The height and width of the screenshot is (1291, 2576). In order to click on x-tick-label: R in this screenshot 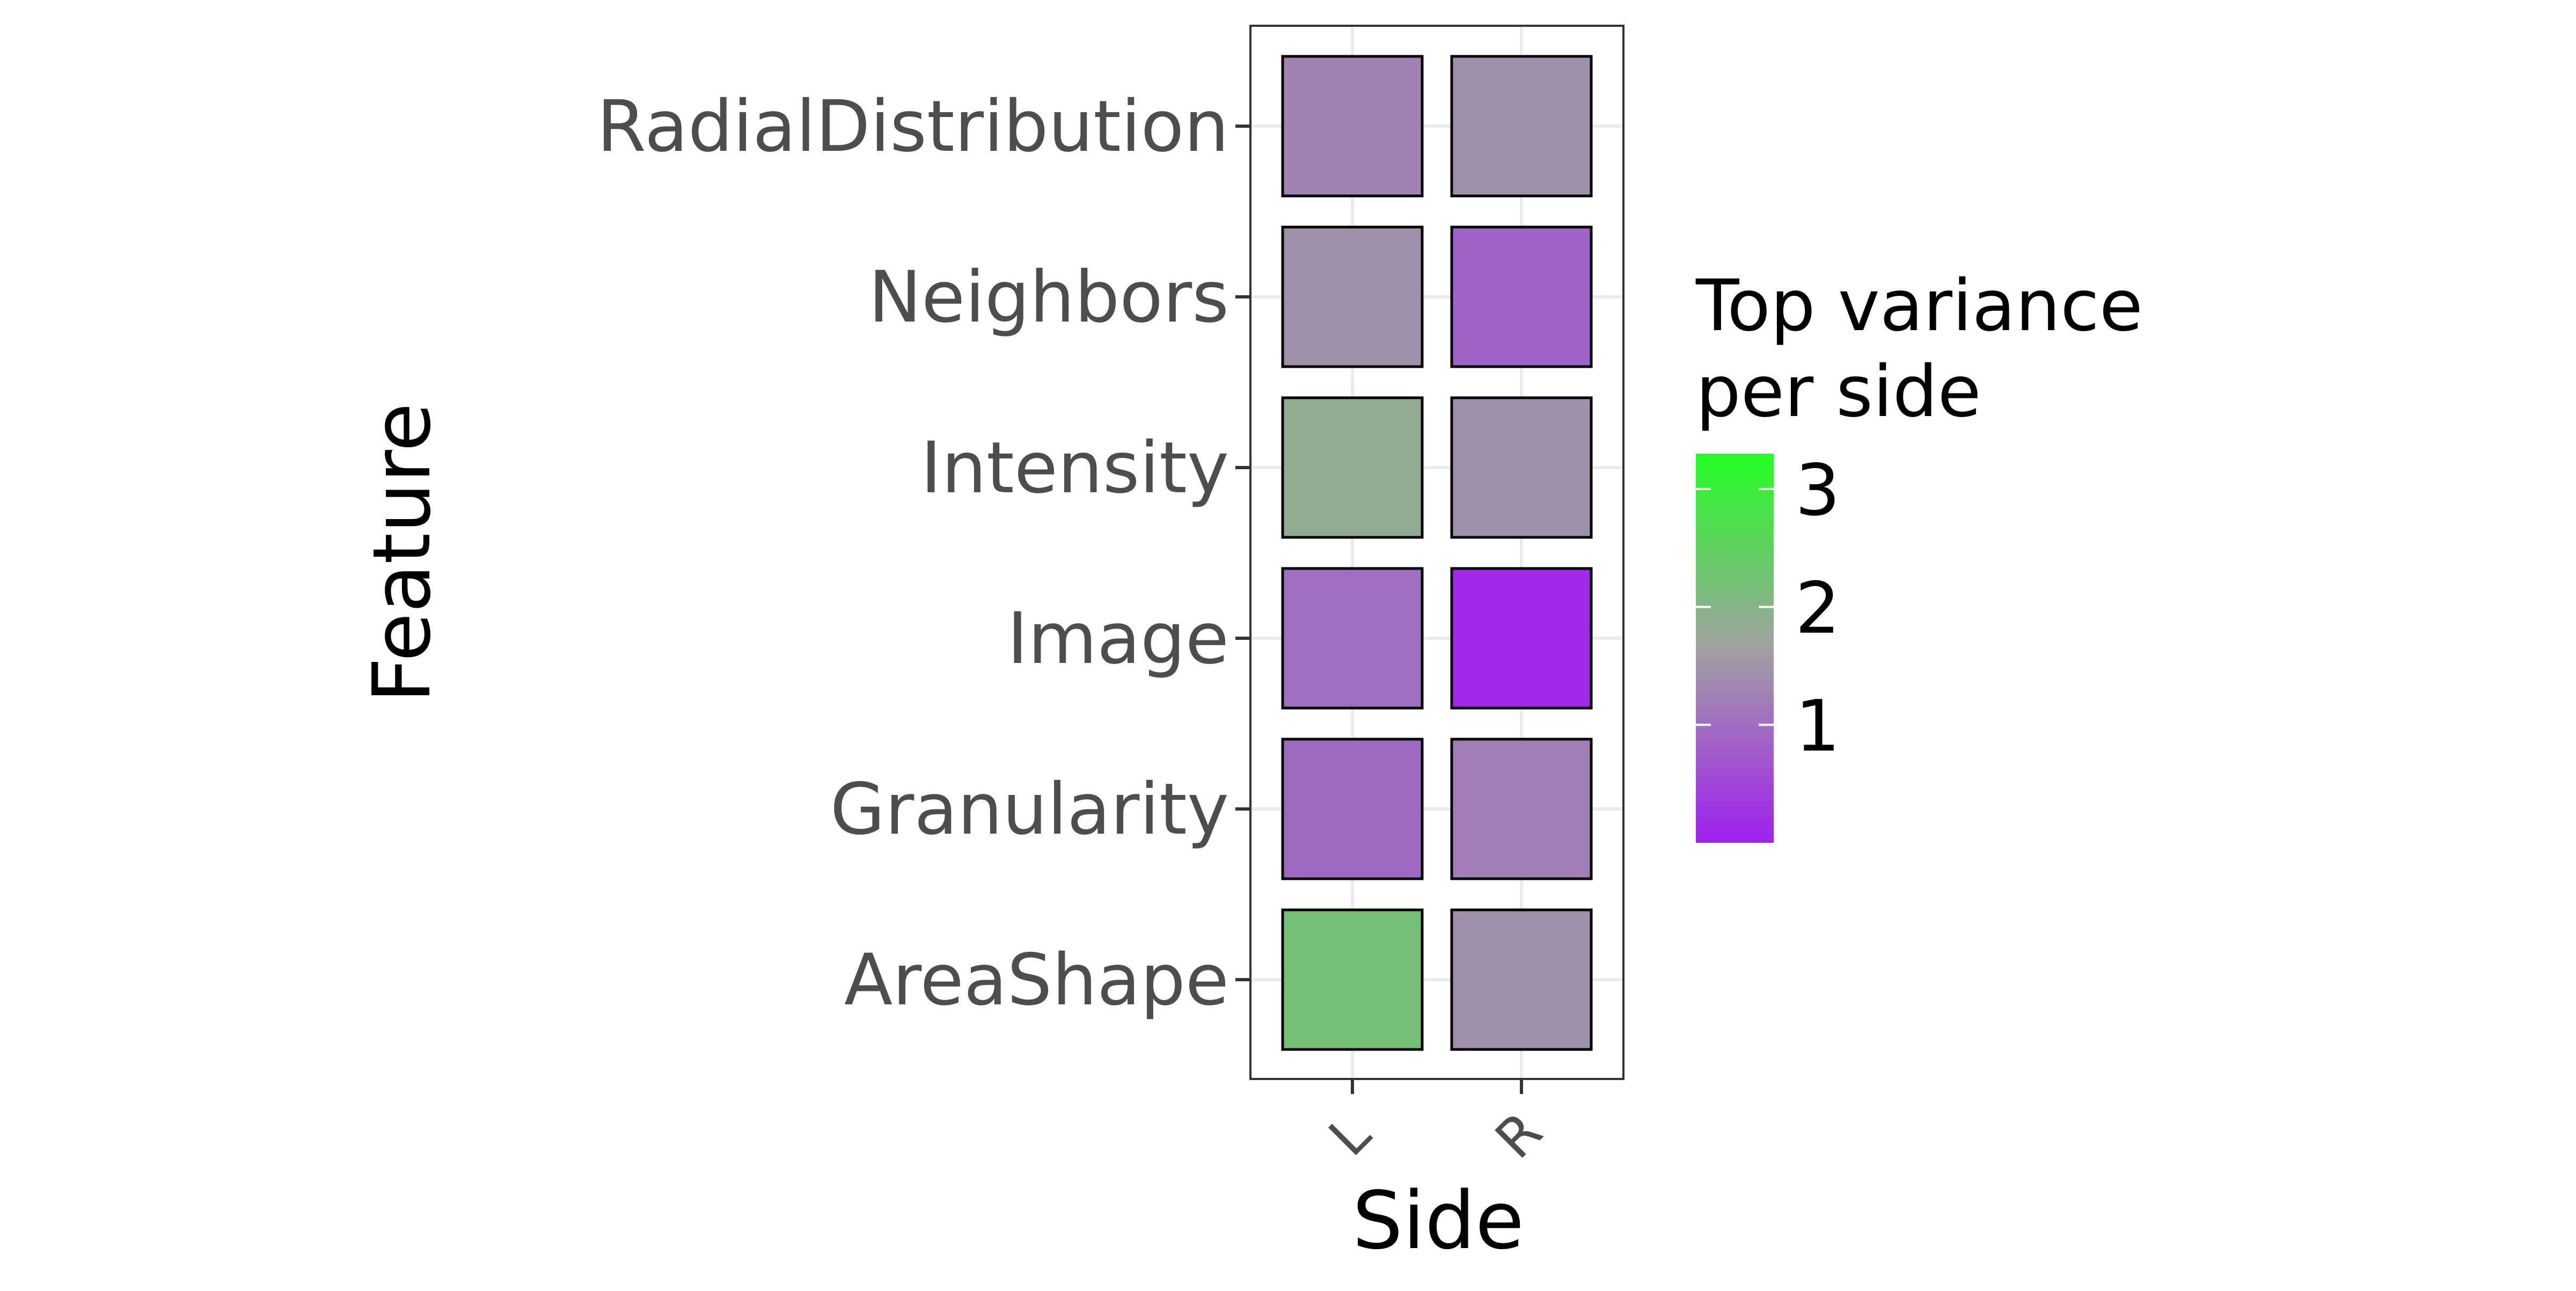, I will do `click(1518, 1135)`.